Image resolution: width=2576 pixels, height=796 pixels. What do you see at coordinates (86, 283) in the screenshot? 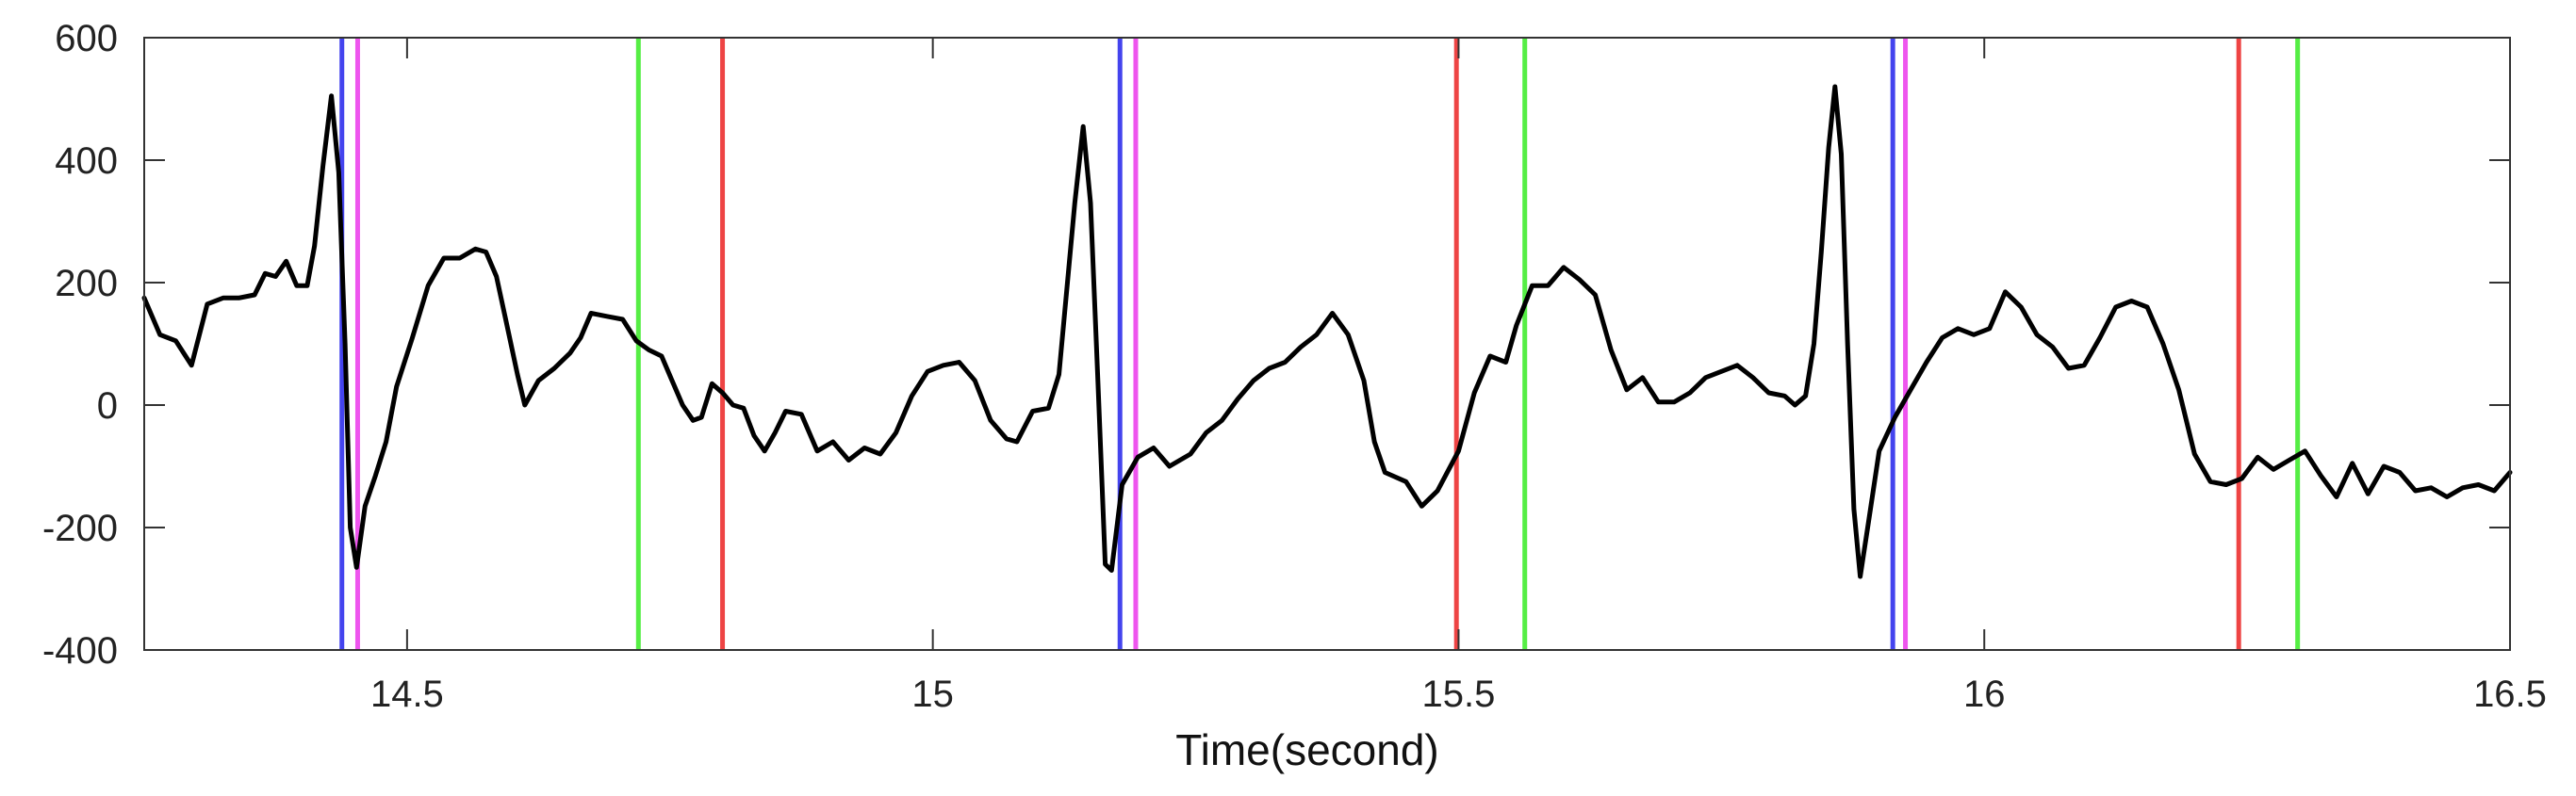
I see `y-tick-label: 200` at bounding box center [86, 283].